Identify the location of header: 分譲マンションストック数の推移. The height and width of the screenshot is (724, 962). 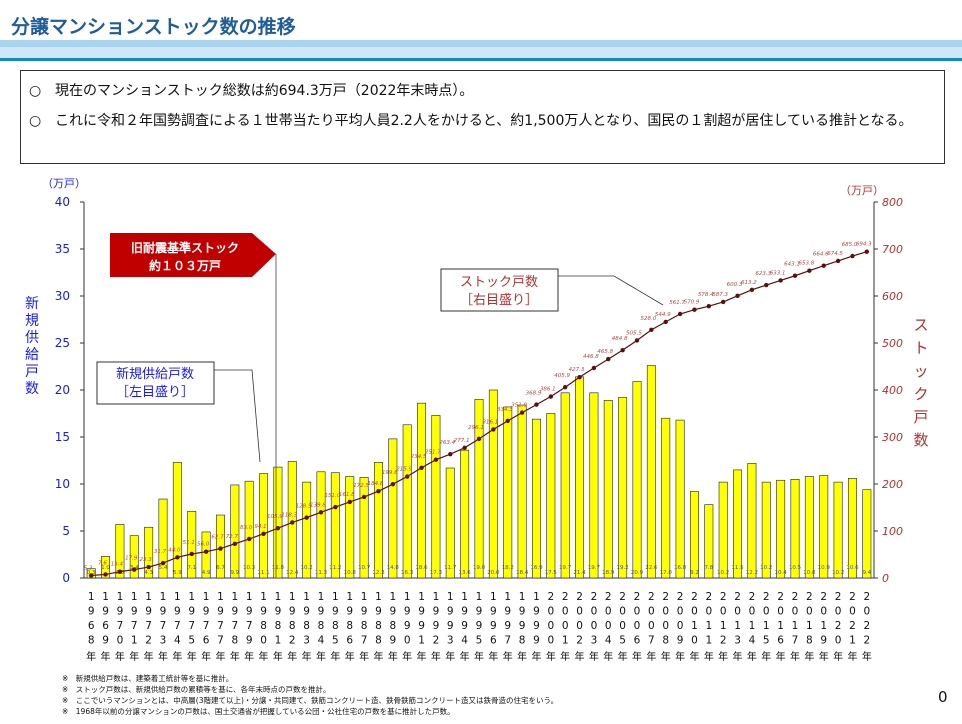
(481, 20).